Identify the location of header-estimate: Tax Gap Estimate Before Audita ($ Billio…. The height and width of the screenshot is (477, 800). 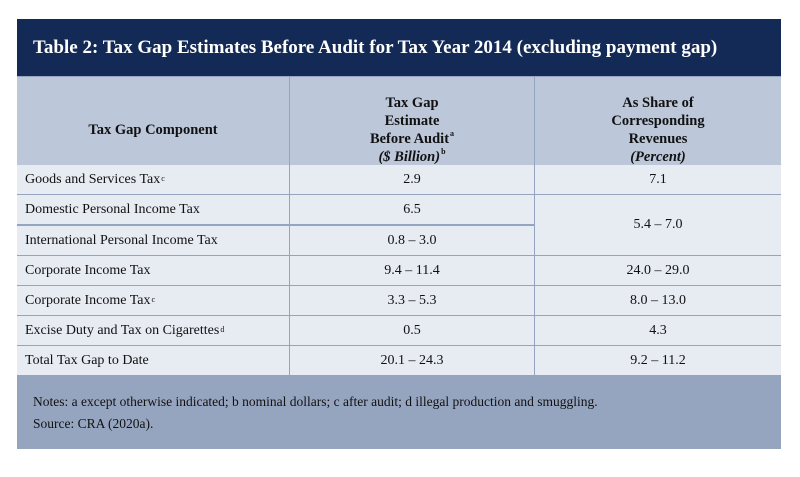
(412, 129).